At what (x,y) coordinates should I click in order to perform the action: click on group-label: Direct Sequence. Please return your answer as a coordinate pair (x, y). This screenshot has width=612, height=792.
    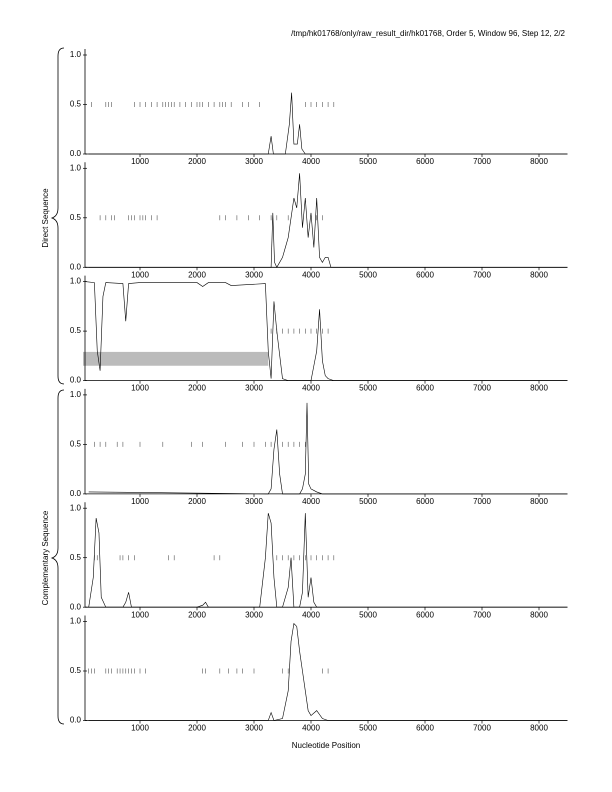
    Looking at the image, I should click on (45, 218).